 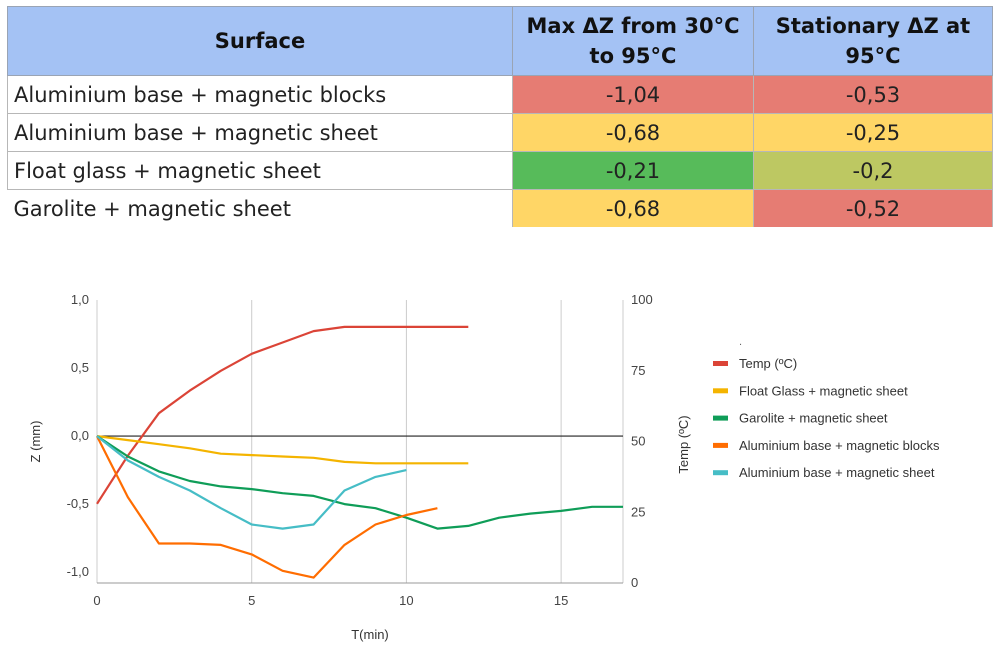 What do you see at coordinates (78, 503) in the screenshot?
I see `y-tick-label: -0,5` at bounding box center [78, 503].